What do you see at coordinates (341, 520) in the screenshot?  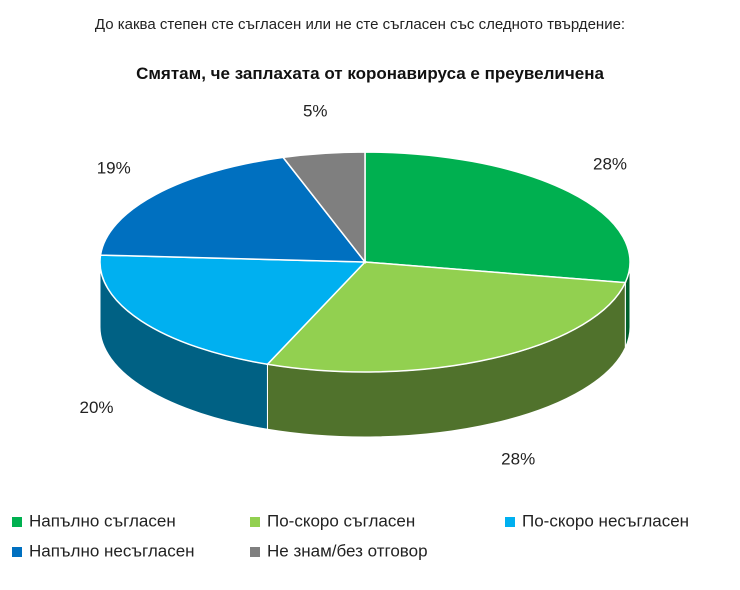 I see `legend-label: По-скоро съгласен` at bounding box center [341, 520].